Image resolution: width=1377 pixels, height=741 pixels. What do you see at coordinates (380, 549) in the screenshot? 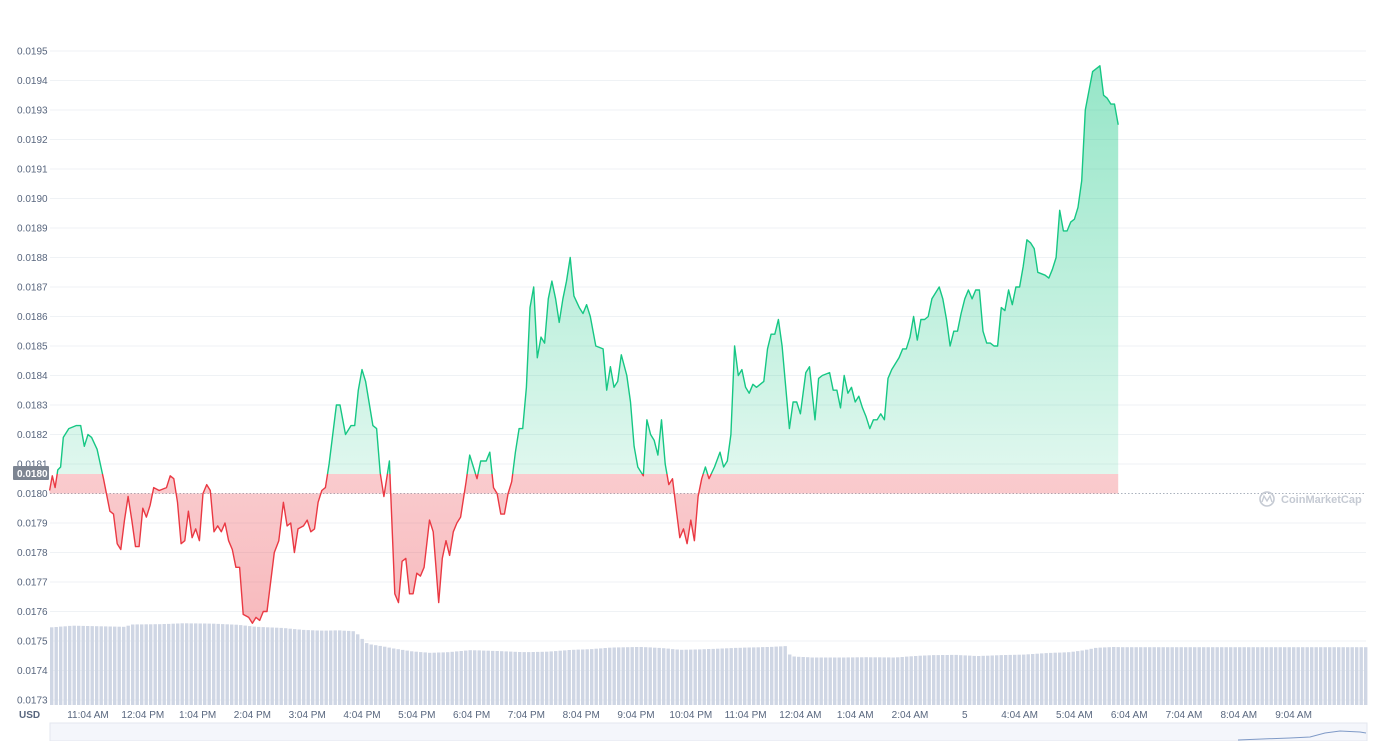
I see `price-line-down` at bounding box center [380, 549].